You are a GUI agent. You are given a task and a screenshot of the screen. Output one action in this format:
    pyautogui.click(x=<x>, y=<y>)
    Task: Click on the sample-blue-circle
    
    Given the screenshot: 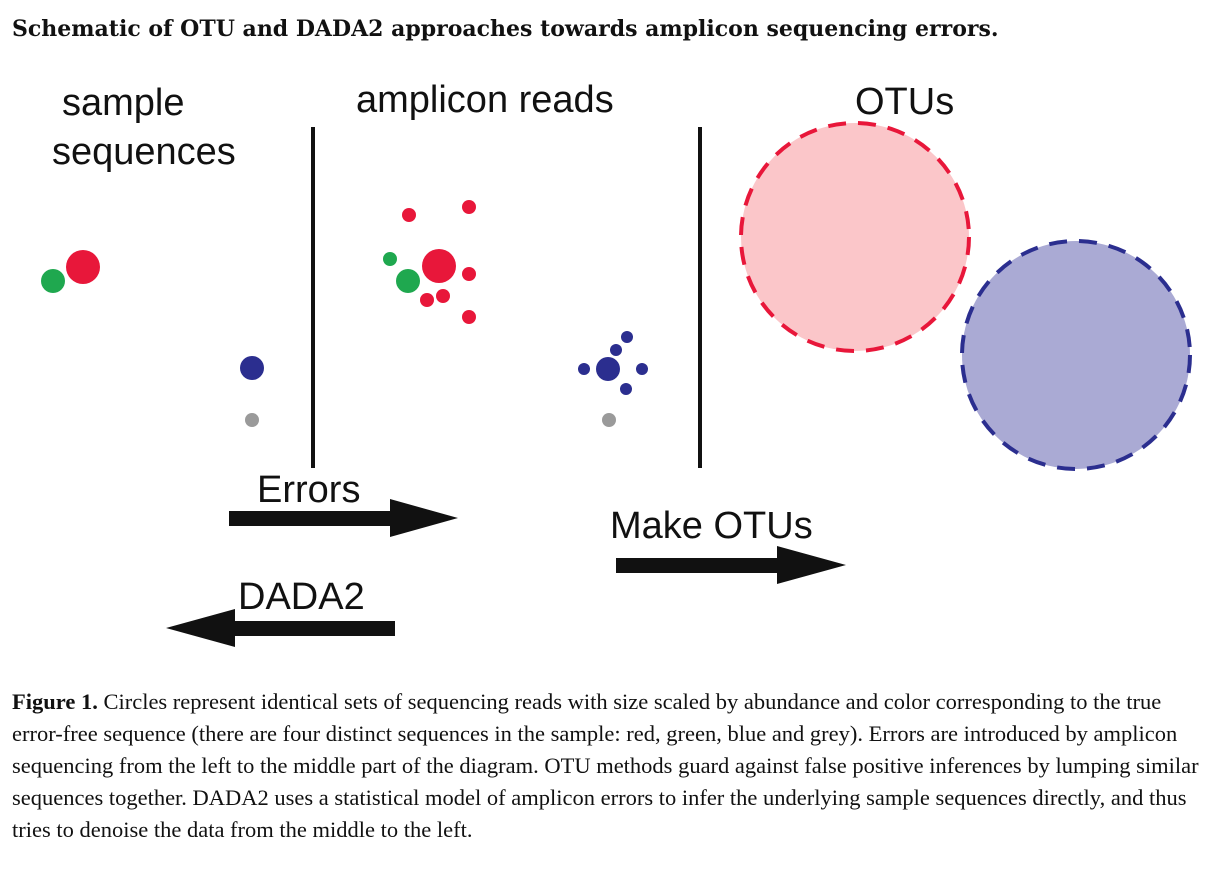 What is the action you would take?
    pyautogui.click(x=252, y=368)
    